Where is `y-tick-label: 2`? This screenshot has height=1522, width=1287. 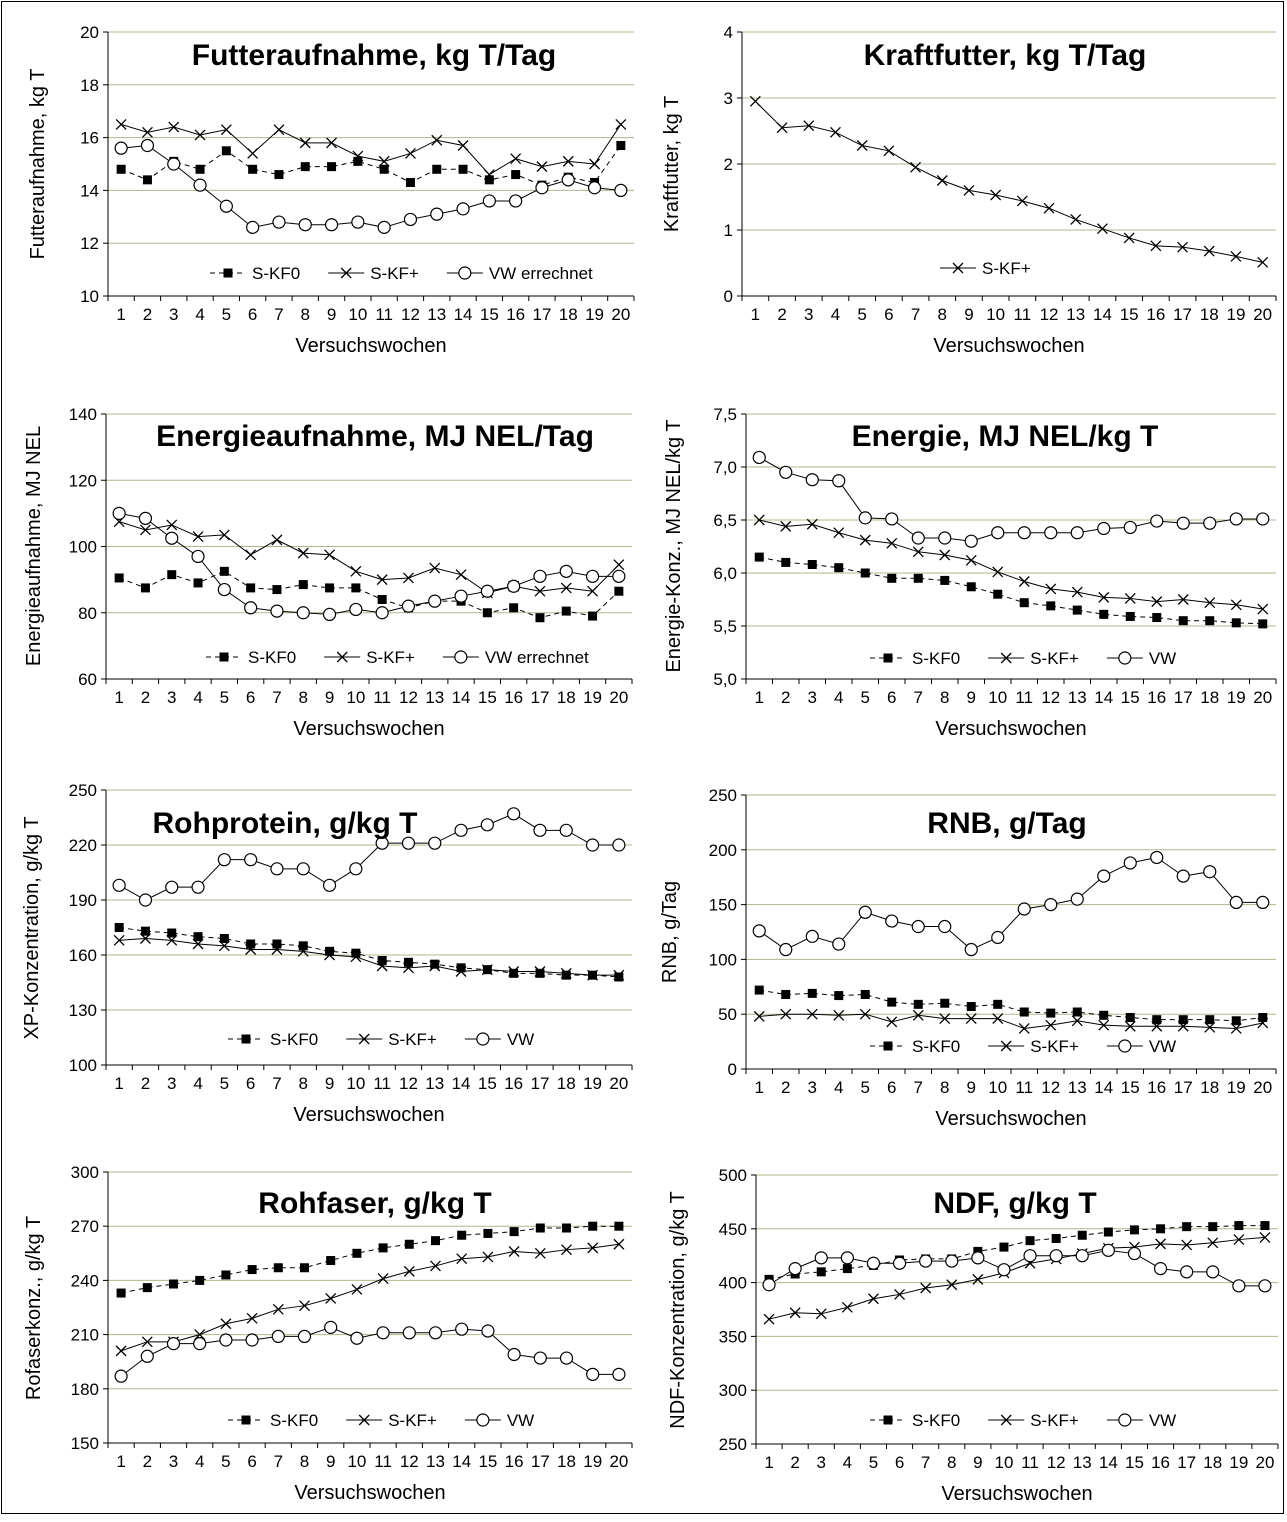
y-tick-label: 2 is located at coordinates (728, 164).